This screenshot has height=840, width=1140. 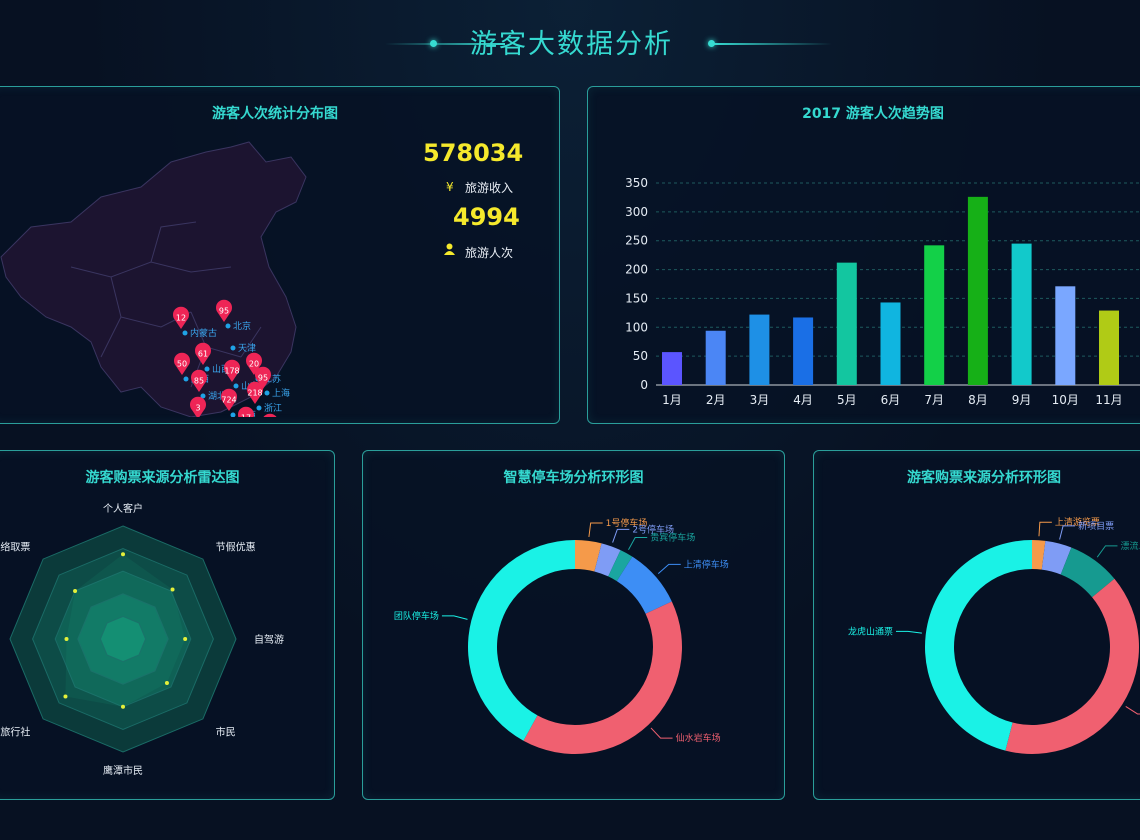 What do you see at coordinates (270, 415) in the screenshot?
I see `map-marker: 50台湾` at bounding box center [270, 415].